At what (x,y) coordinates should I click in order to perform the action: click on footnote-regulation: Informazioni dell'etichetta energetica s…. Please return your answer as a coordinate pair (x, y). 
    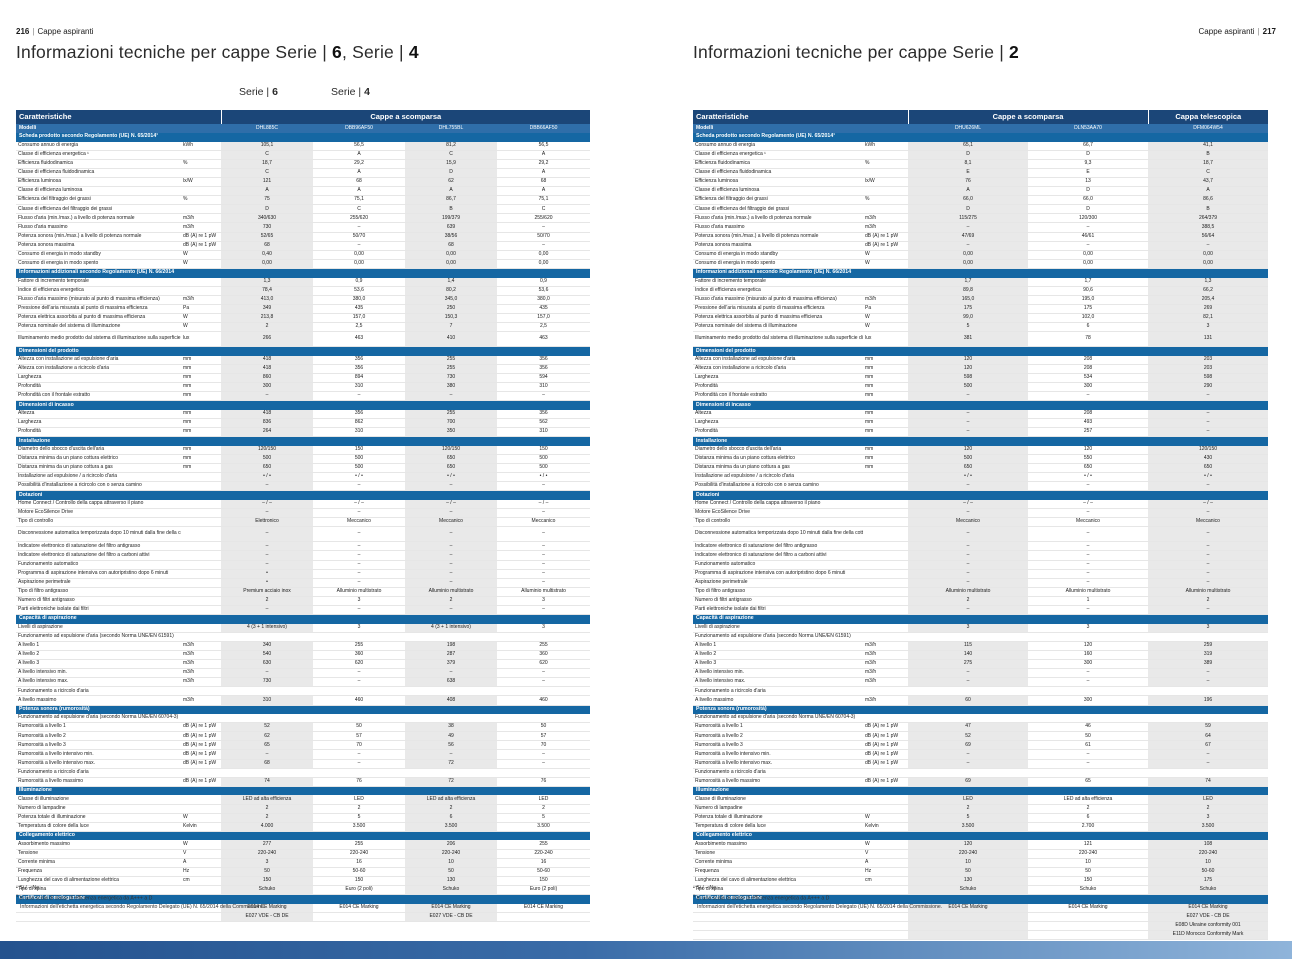
    Looking at the image, I should click on (820, 906).